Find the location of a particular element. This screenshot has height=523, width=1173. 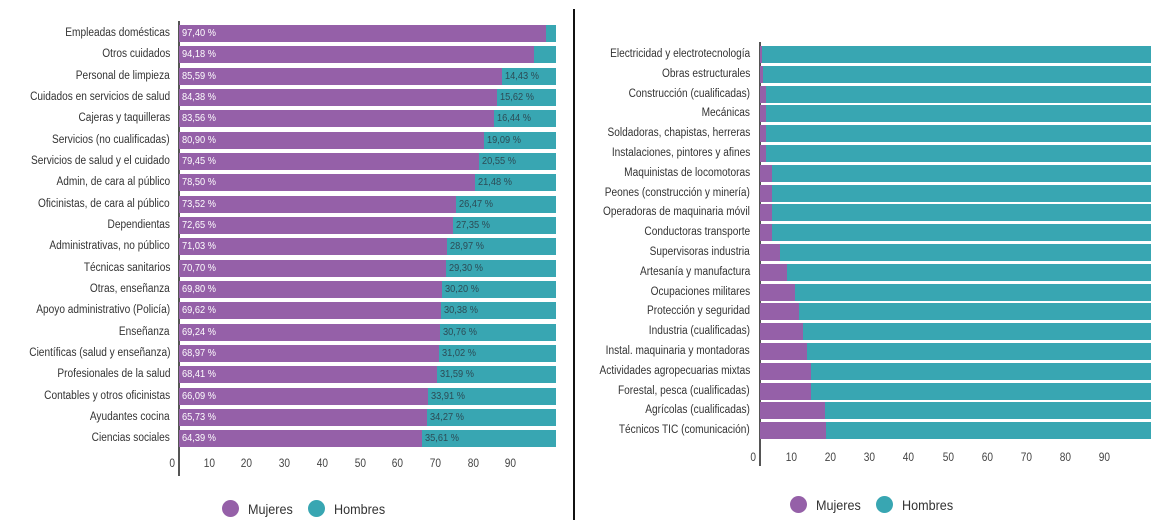

data-label-mujeres: 64,39 % is located at coordinates (199, 438).